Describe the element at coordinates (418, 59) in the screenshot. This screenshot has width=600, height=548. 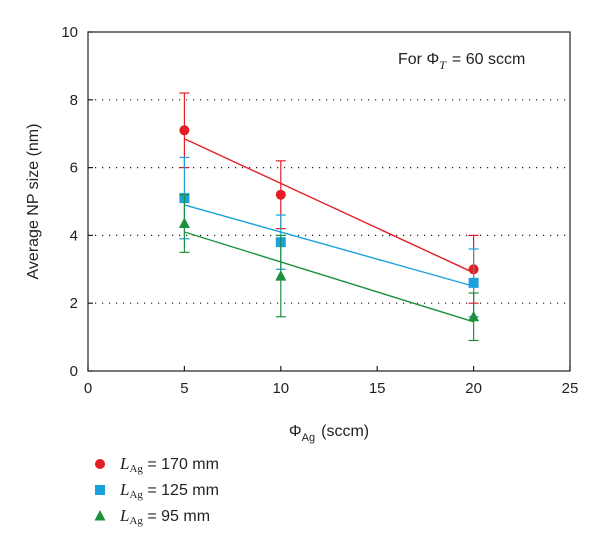
I see `annotation-prefix: For Φ` at that location.